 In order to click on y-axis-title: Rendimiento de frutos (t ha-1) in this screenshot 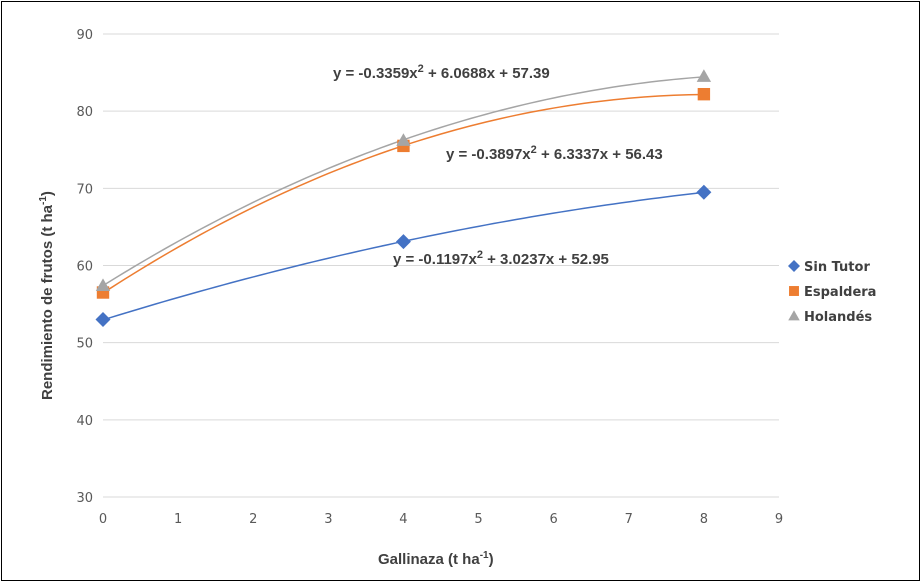, I will do `click(47, 295)`.